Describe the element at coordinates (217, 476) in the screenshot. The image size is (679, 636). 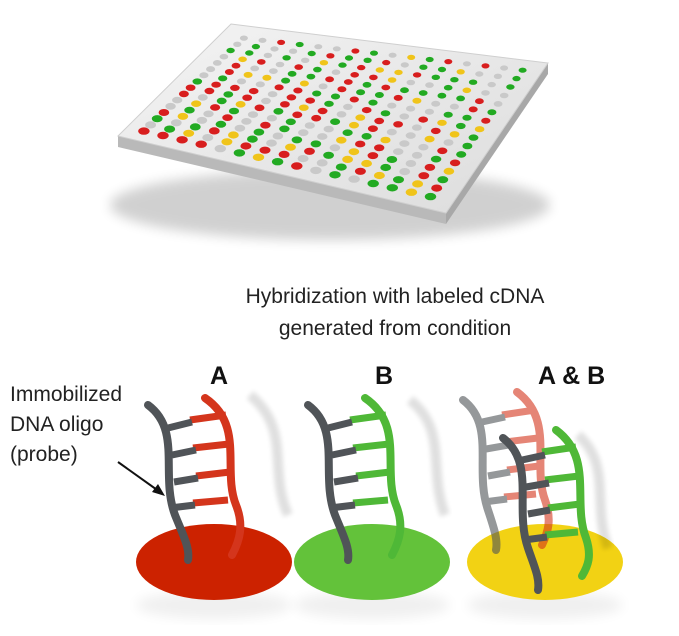
I see `target-strand-red` at that location.